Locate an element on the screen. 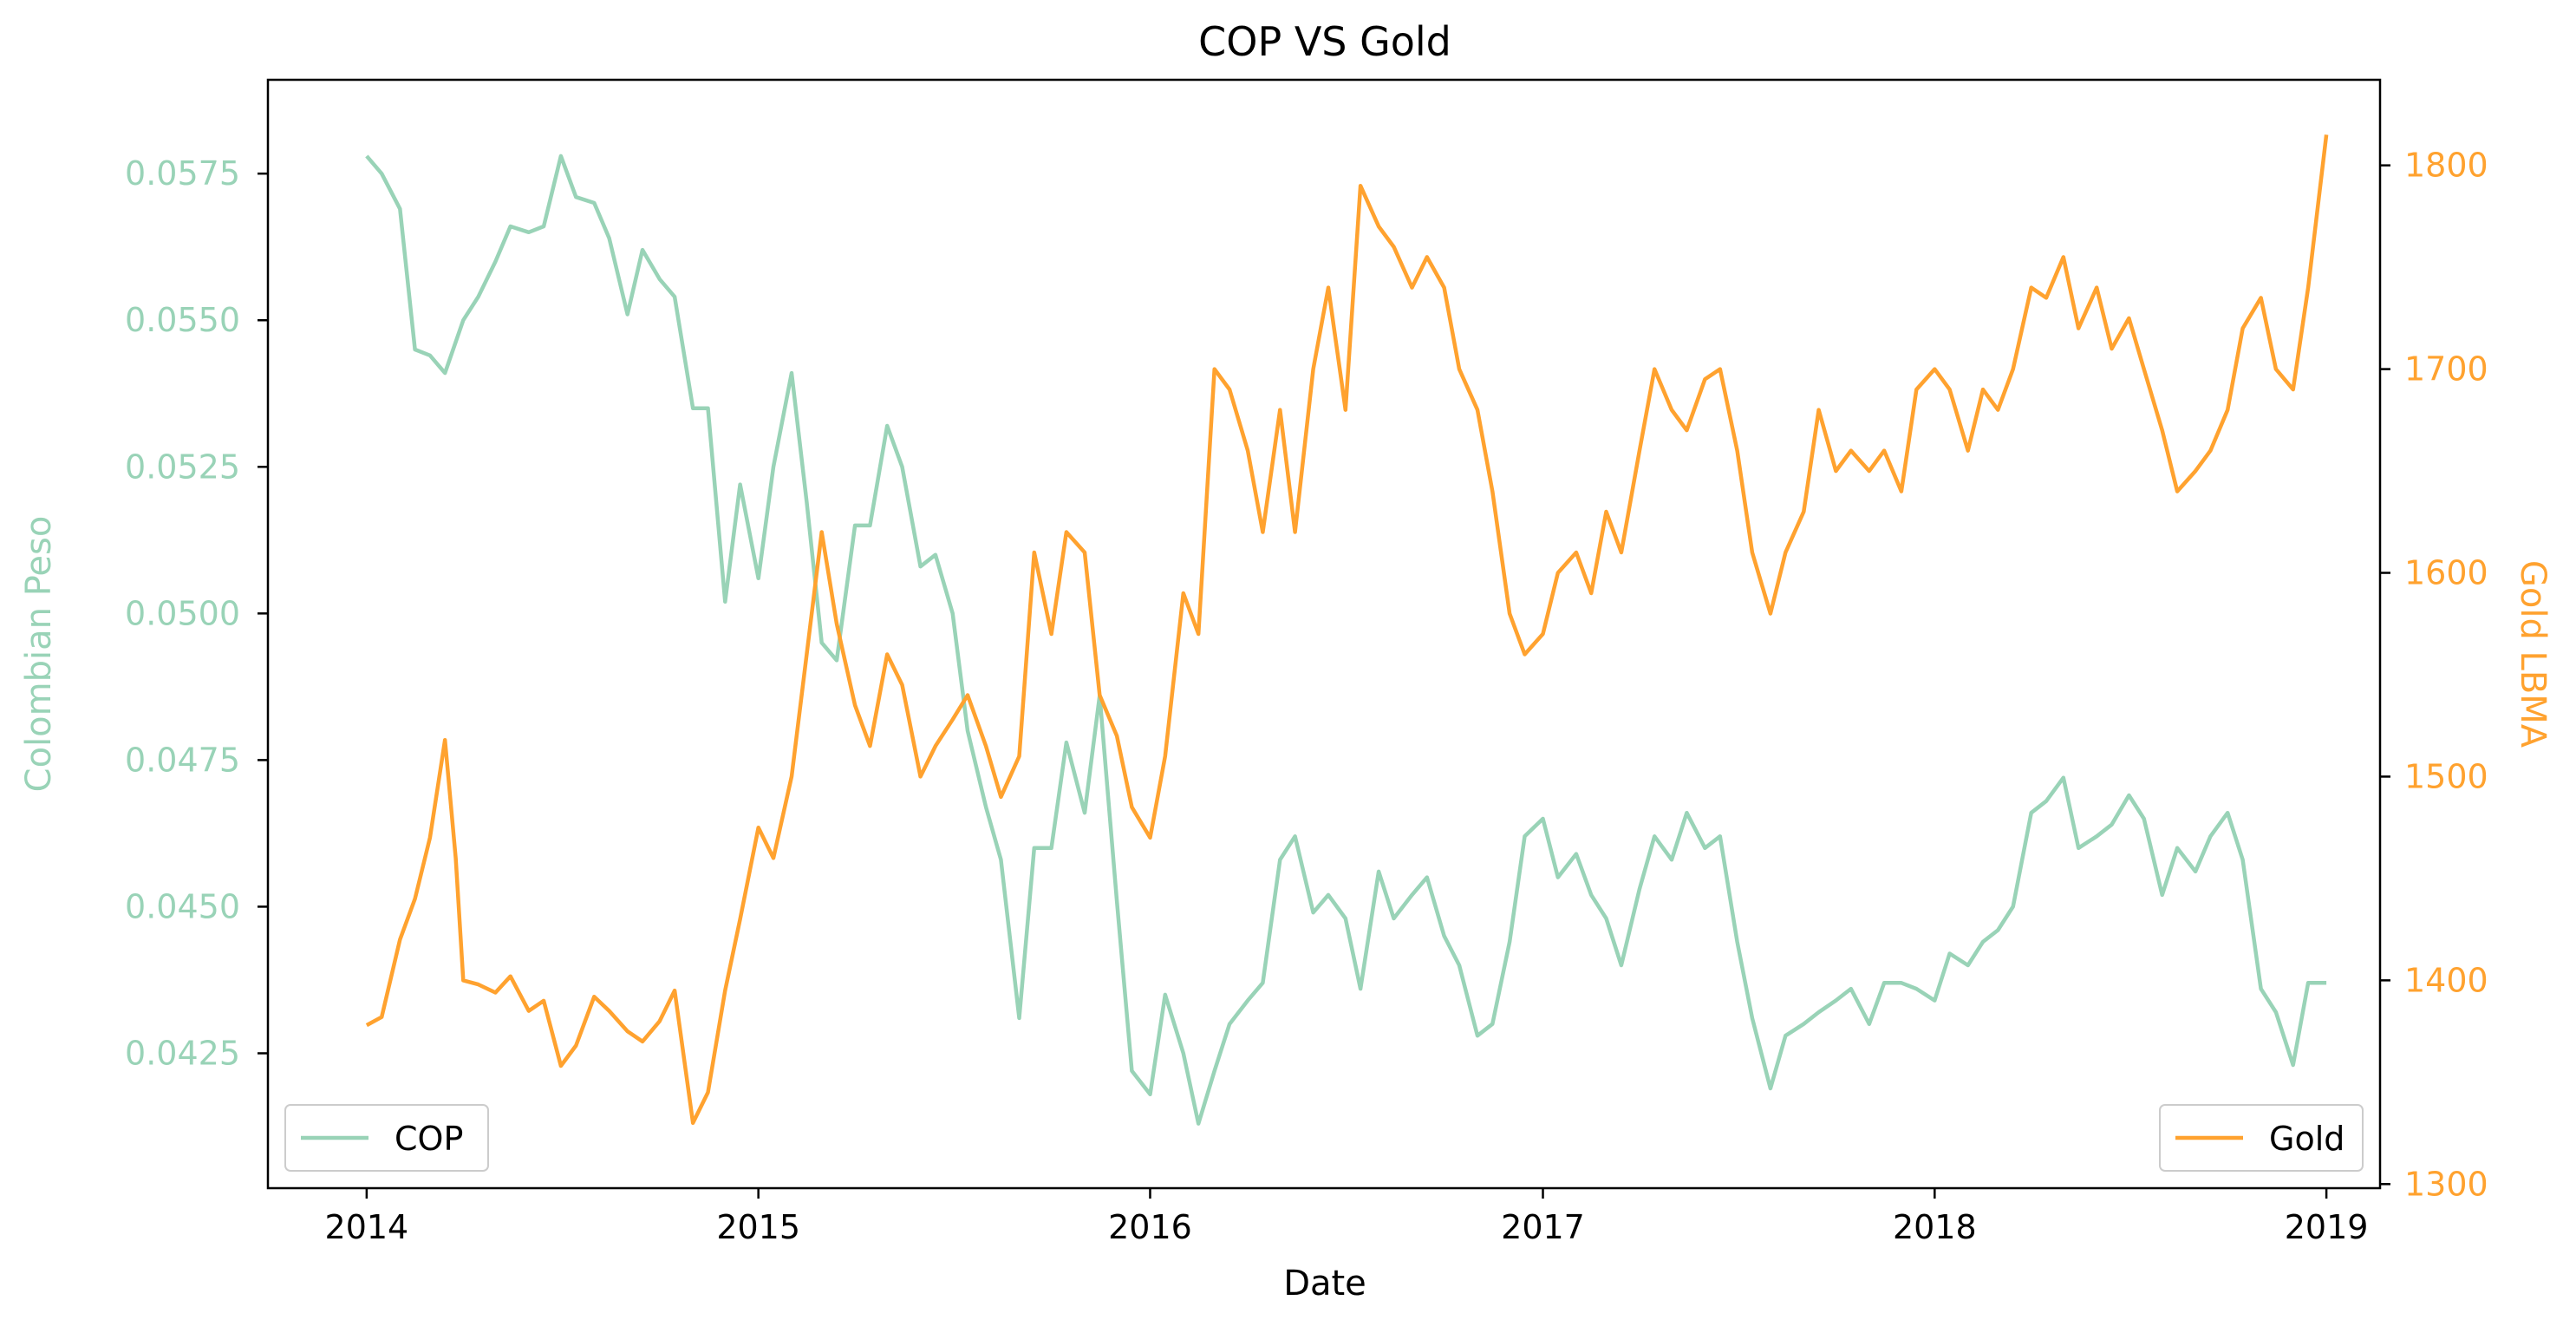  legend-label: COP is located at coordinates (429, 1139).